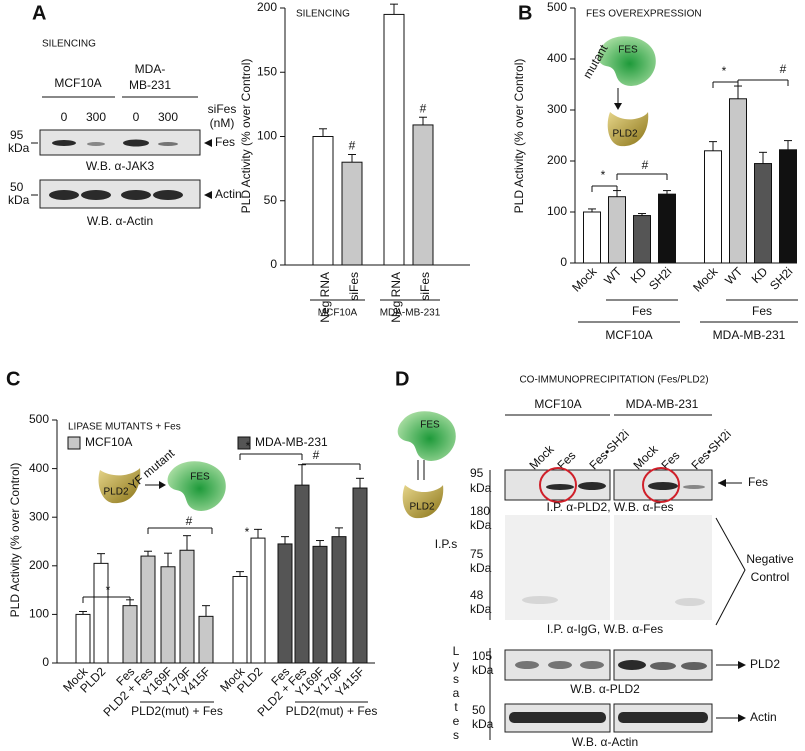 This screenshot has width=805, height=751. I want to click on icon-label: PLD2, so click(421, 507).